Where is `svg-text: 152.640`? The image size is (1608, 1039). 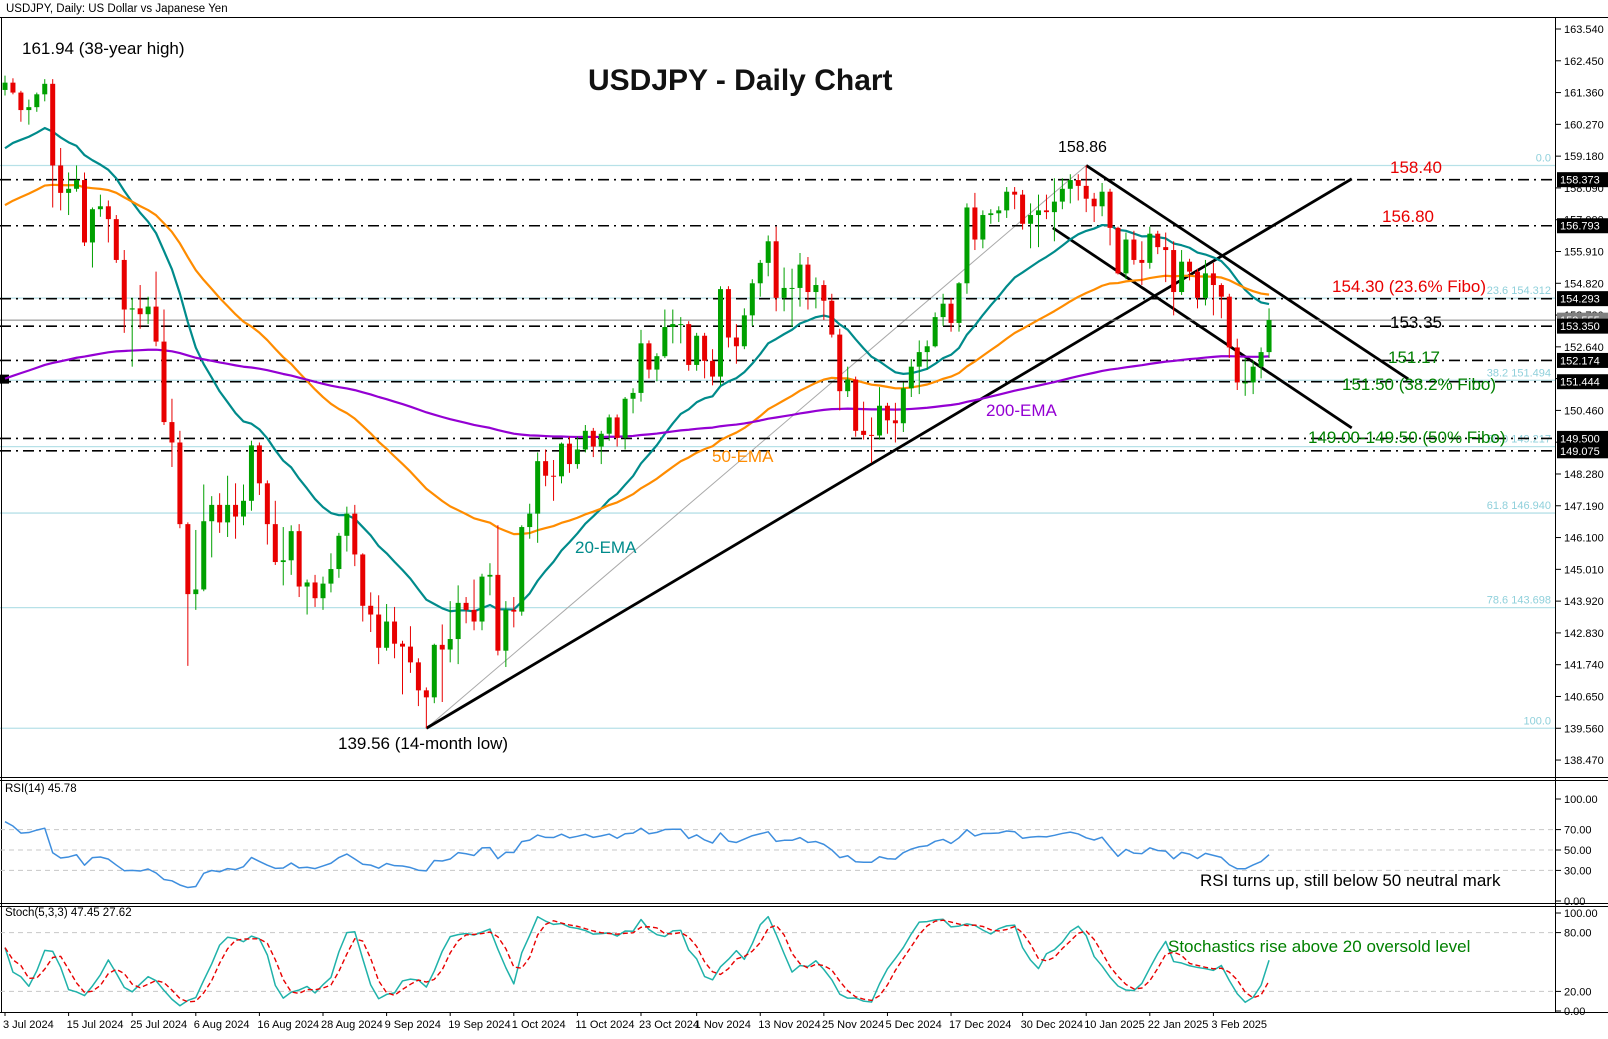
svg-text: 152.640 is located at coordinates (1584, 348).